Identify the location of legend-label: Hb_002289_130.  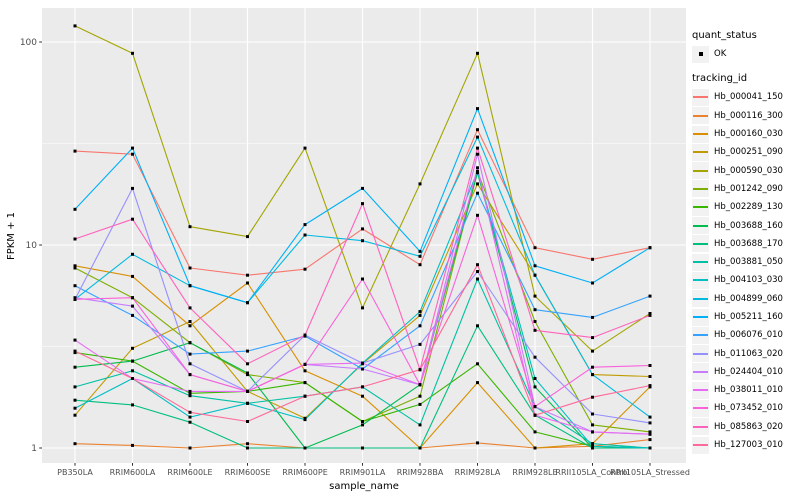
(748, 207).